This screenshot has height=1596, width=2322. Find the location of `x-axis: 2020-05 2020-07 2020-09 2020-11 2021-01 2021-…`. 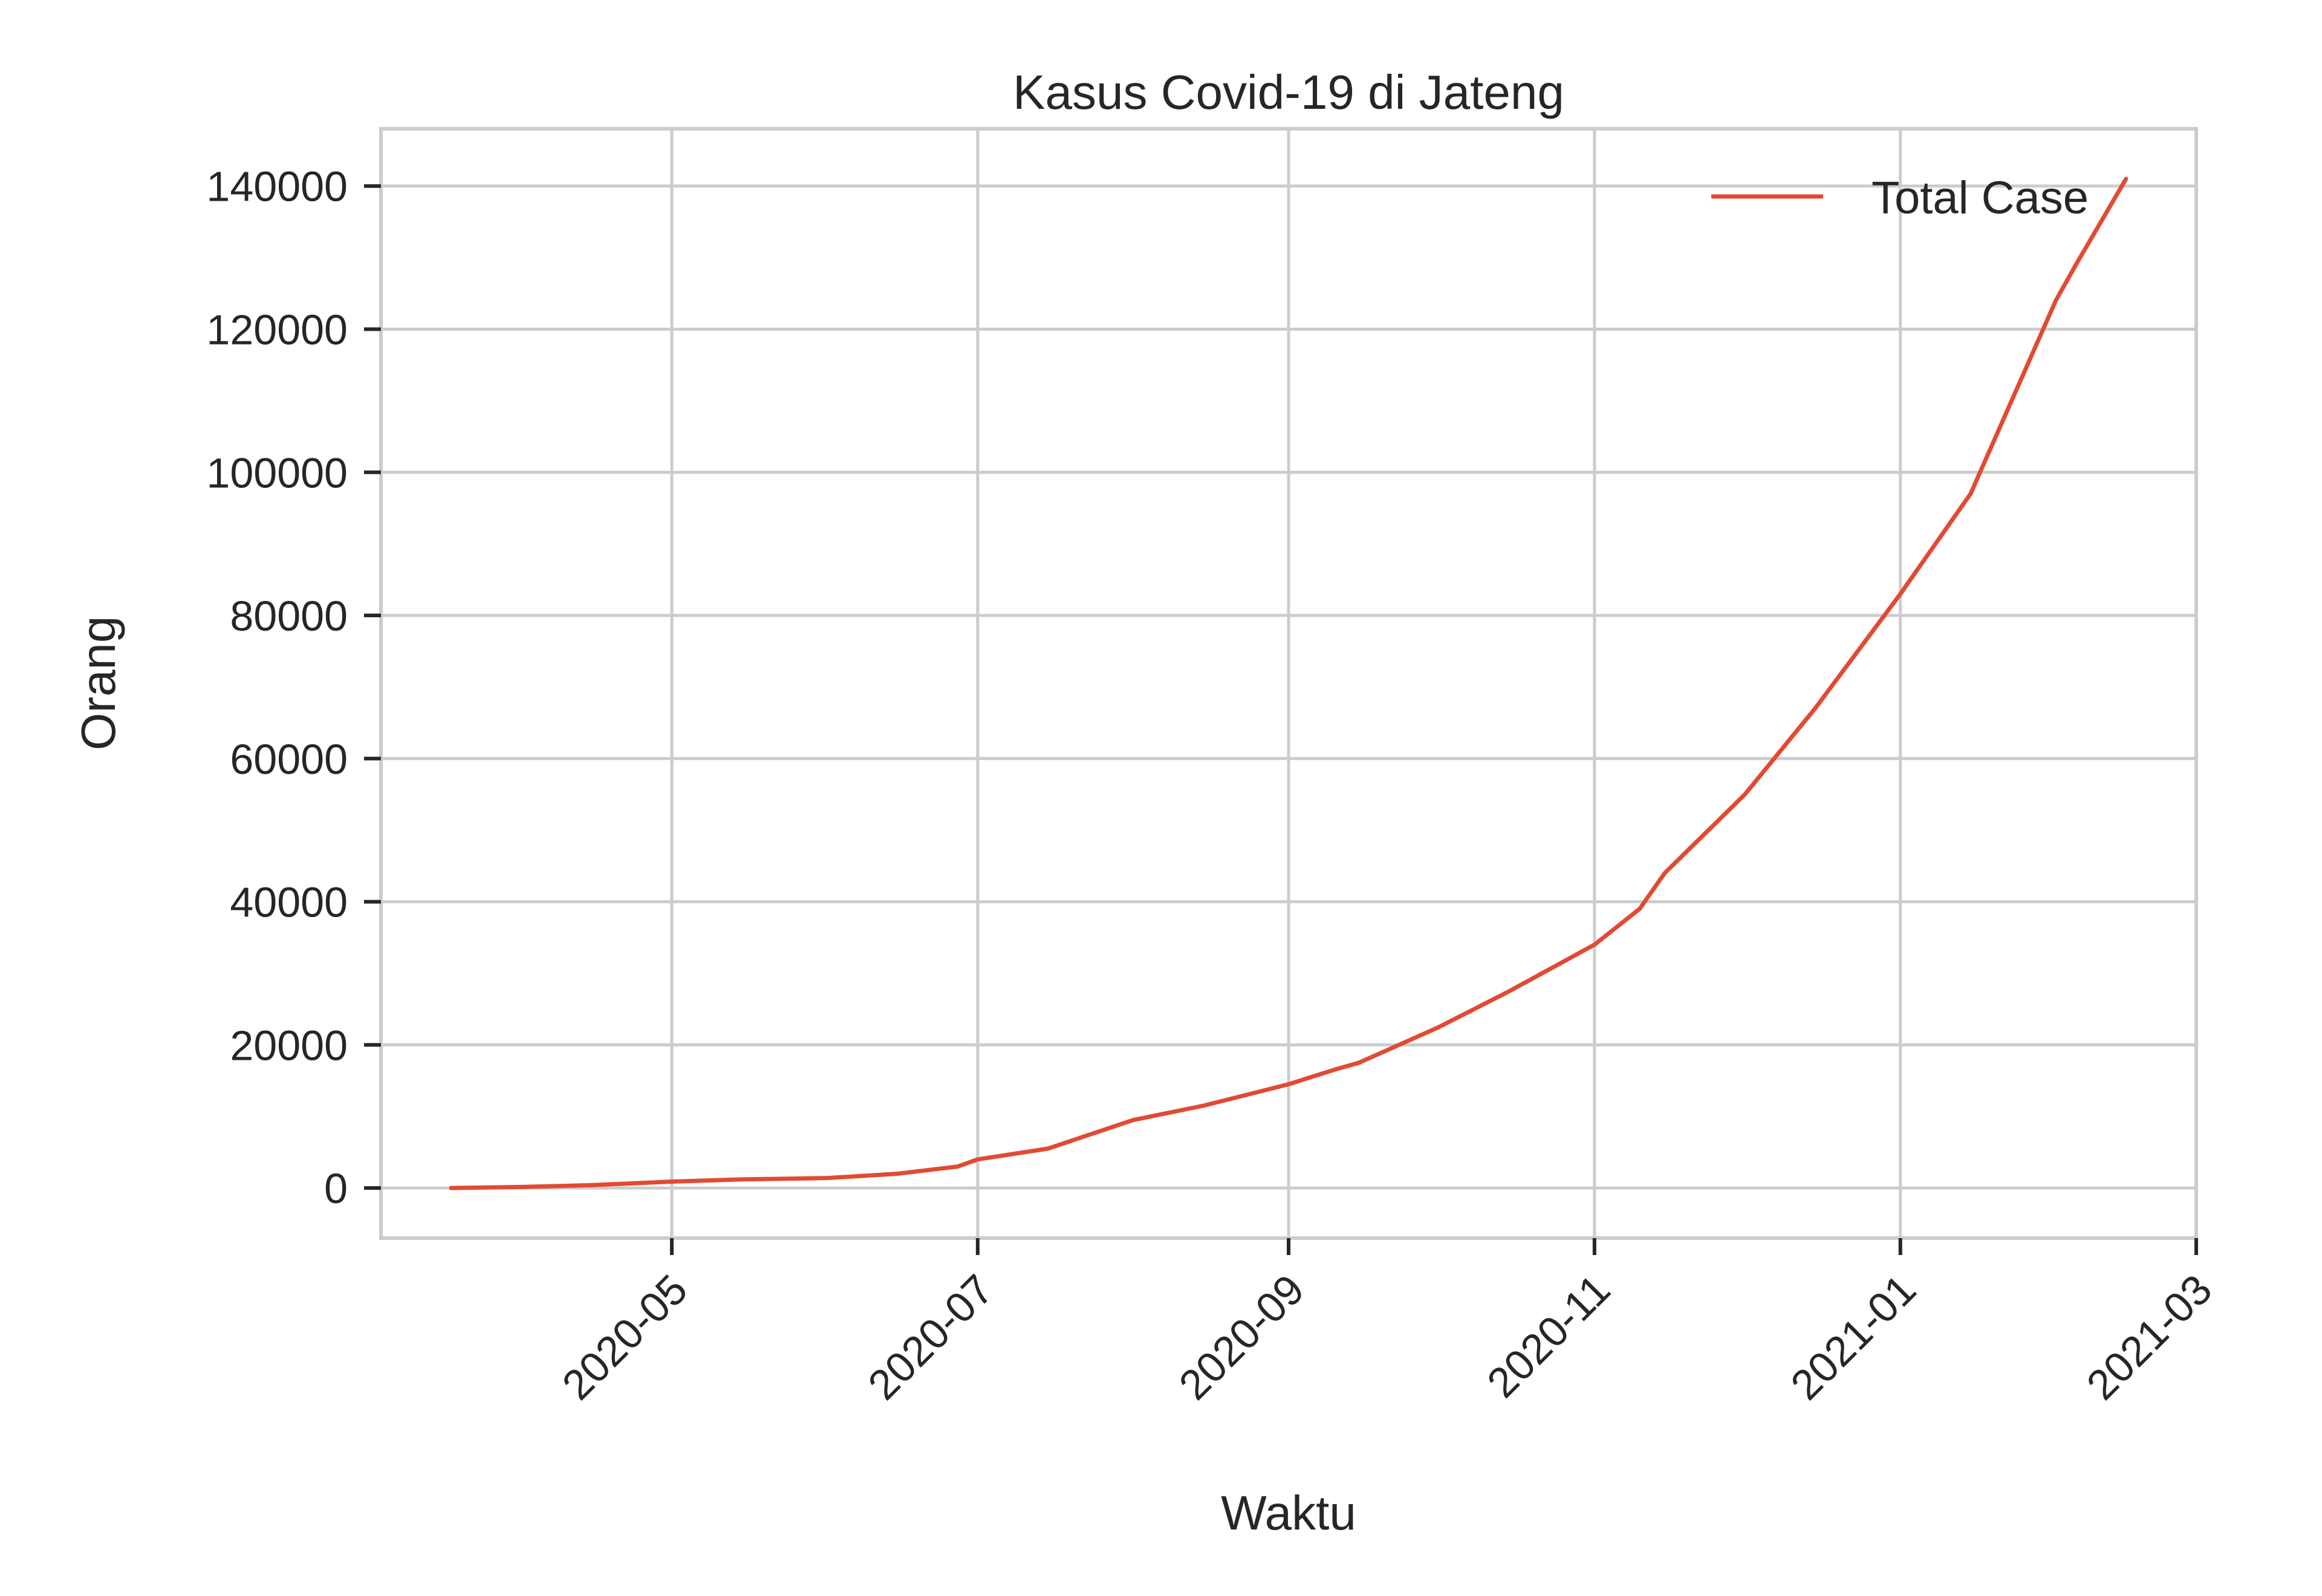

x-axis: 2020-05 2020-07 2020-09 2020-11 2021-01 2021-… is located at coordinates (1387, 1323).